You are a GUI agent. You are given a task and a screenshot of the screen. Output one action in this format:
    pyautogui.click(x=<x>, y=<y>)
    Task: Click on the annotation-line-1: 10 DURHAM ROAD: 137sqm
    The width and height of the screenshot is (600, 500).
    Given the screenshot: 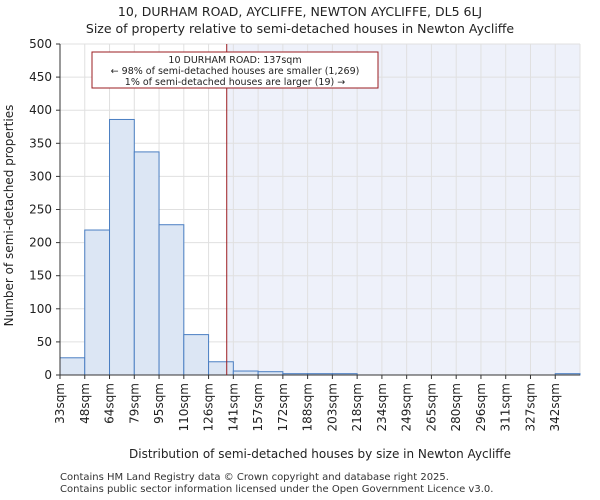 What is the action you would take?
    pyautogui.click(x=234, y=60)
    